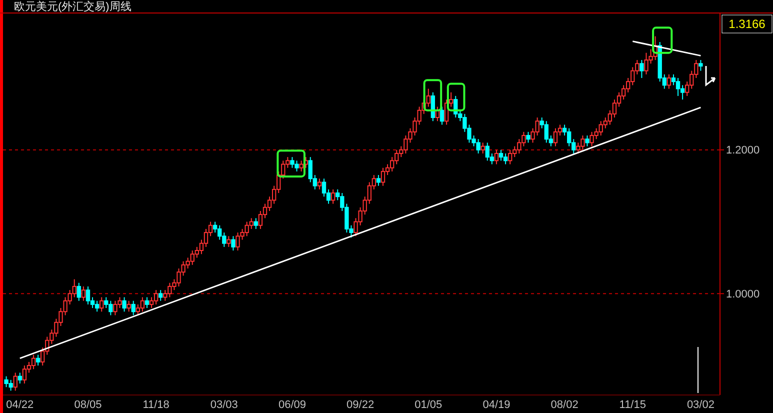  I want to click on x-tick-label: 03/03, so click(224, 405).